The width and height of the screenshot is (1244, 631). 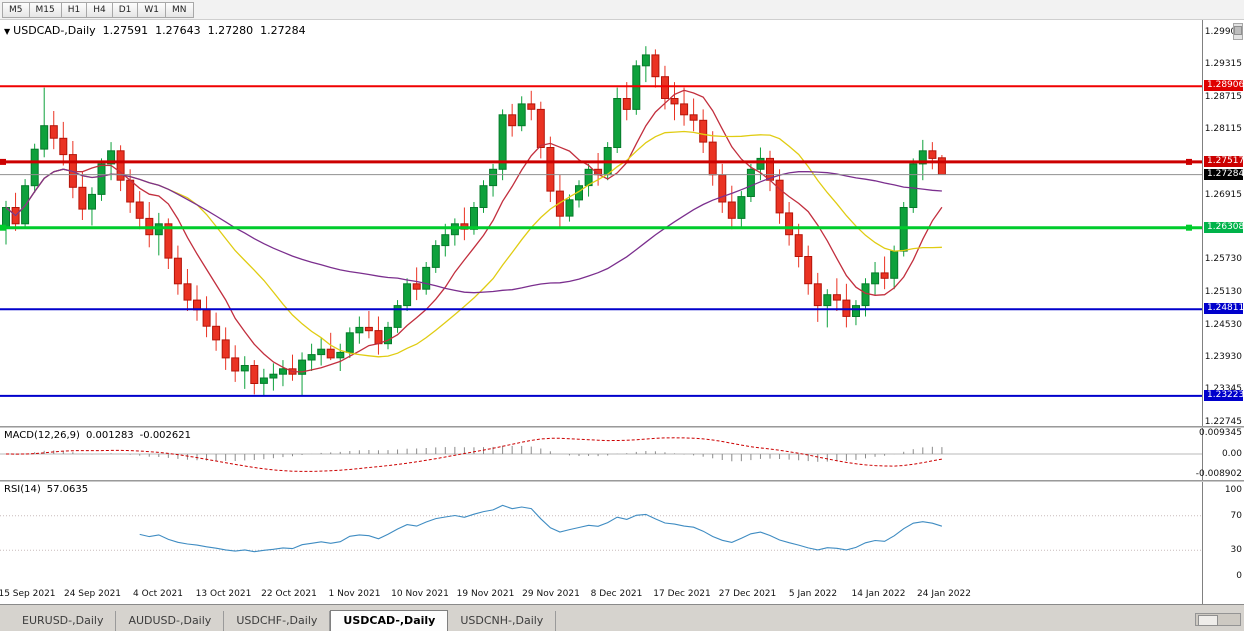 I want to click on macd-signal-value: -0.002621, so click(x=165, y=435).